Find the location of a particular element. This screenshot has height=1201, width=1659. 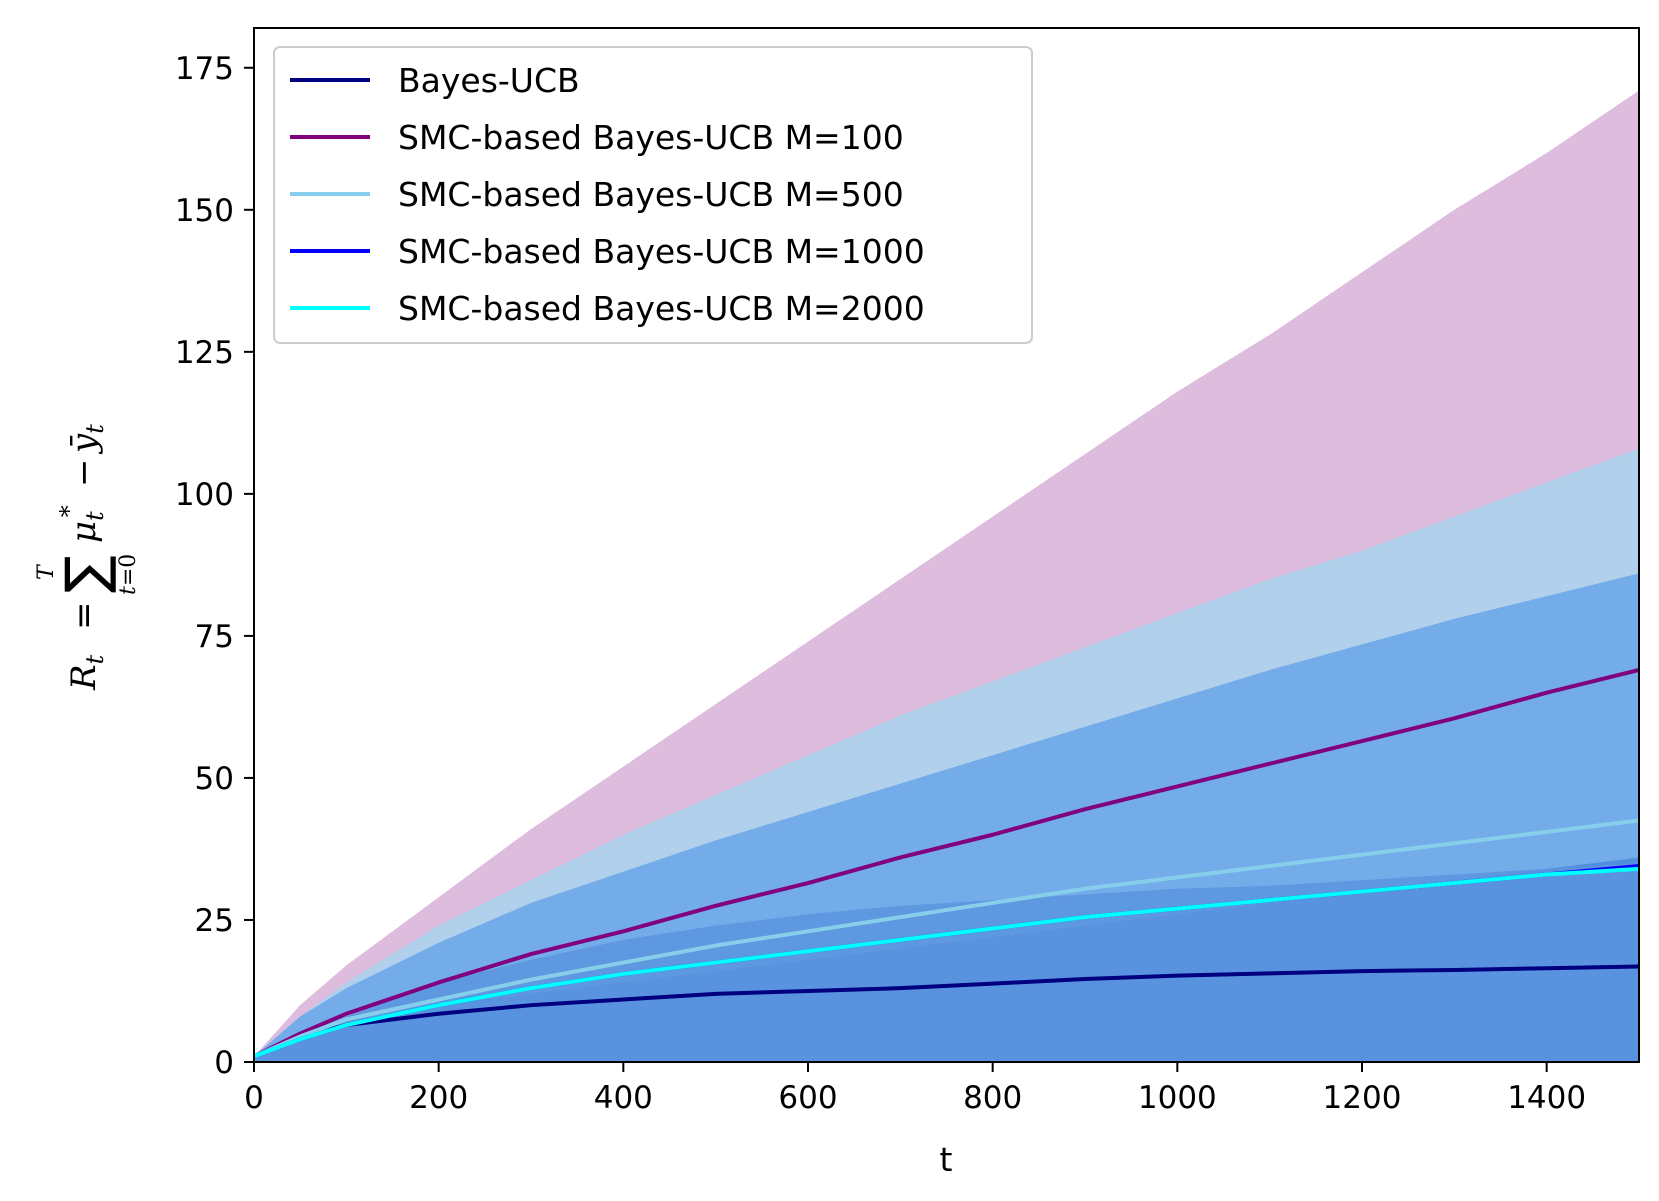

x-axis-label: t is located at coordinates (946, 1159).